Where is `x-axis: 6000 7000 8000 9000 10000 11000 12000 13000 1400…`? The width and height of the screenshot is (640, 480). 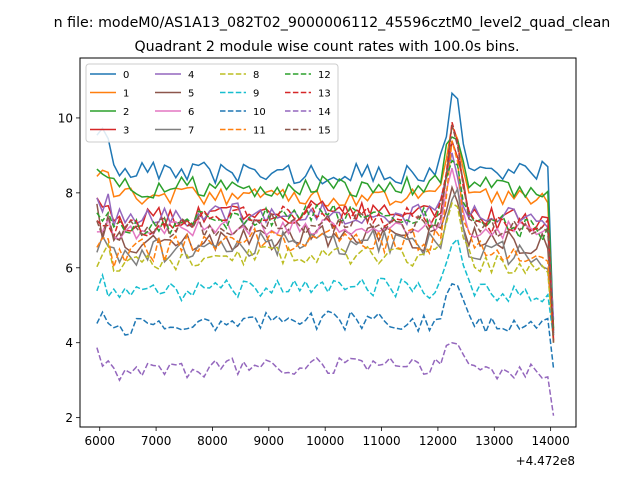 x-axis: 6000 7000 8000 9000 10000 11000 12000 13000 1400… is located at coordinates (327, 437).